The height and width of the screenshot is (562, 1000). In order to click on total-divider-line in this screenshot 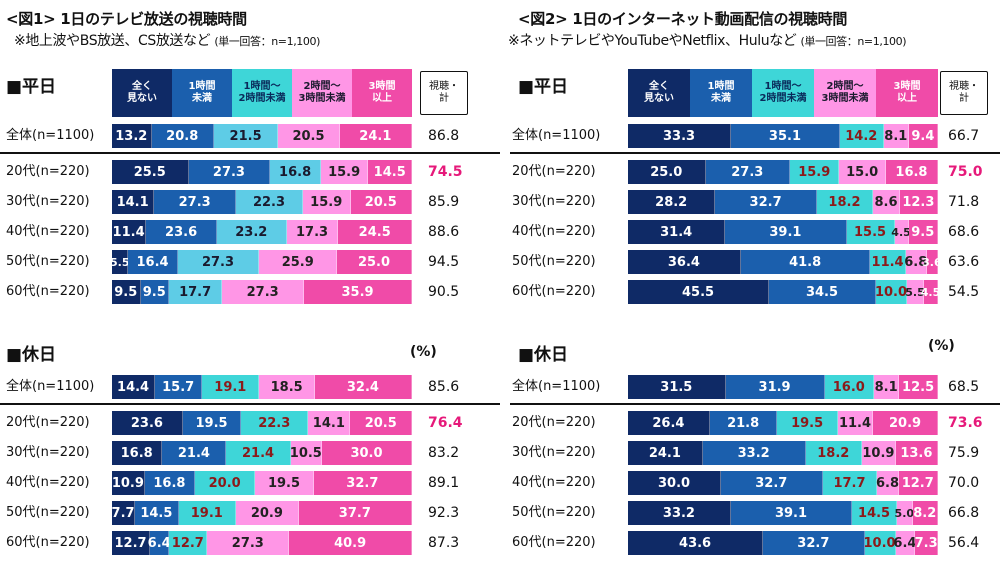, I will do `click(250, 404)`.